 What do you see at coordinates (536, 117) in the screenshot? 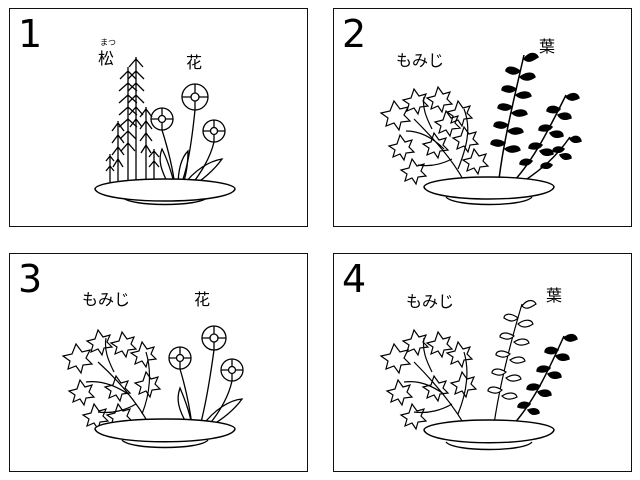
I see `leaf-branches` at bounding box center [536, 117].